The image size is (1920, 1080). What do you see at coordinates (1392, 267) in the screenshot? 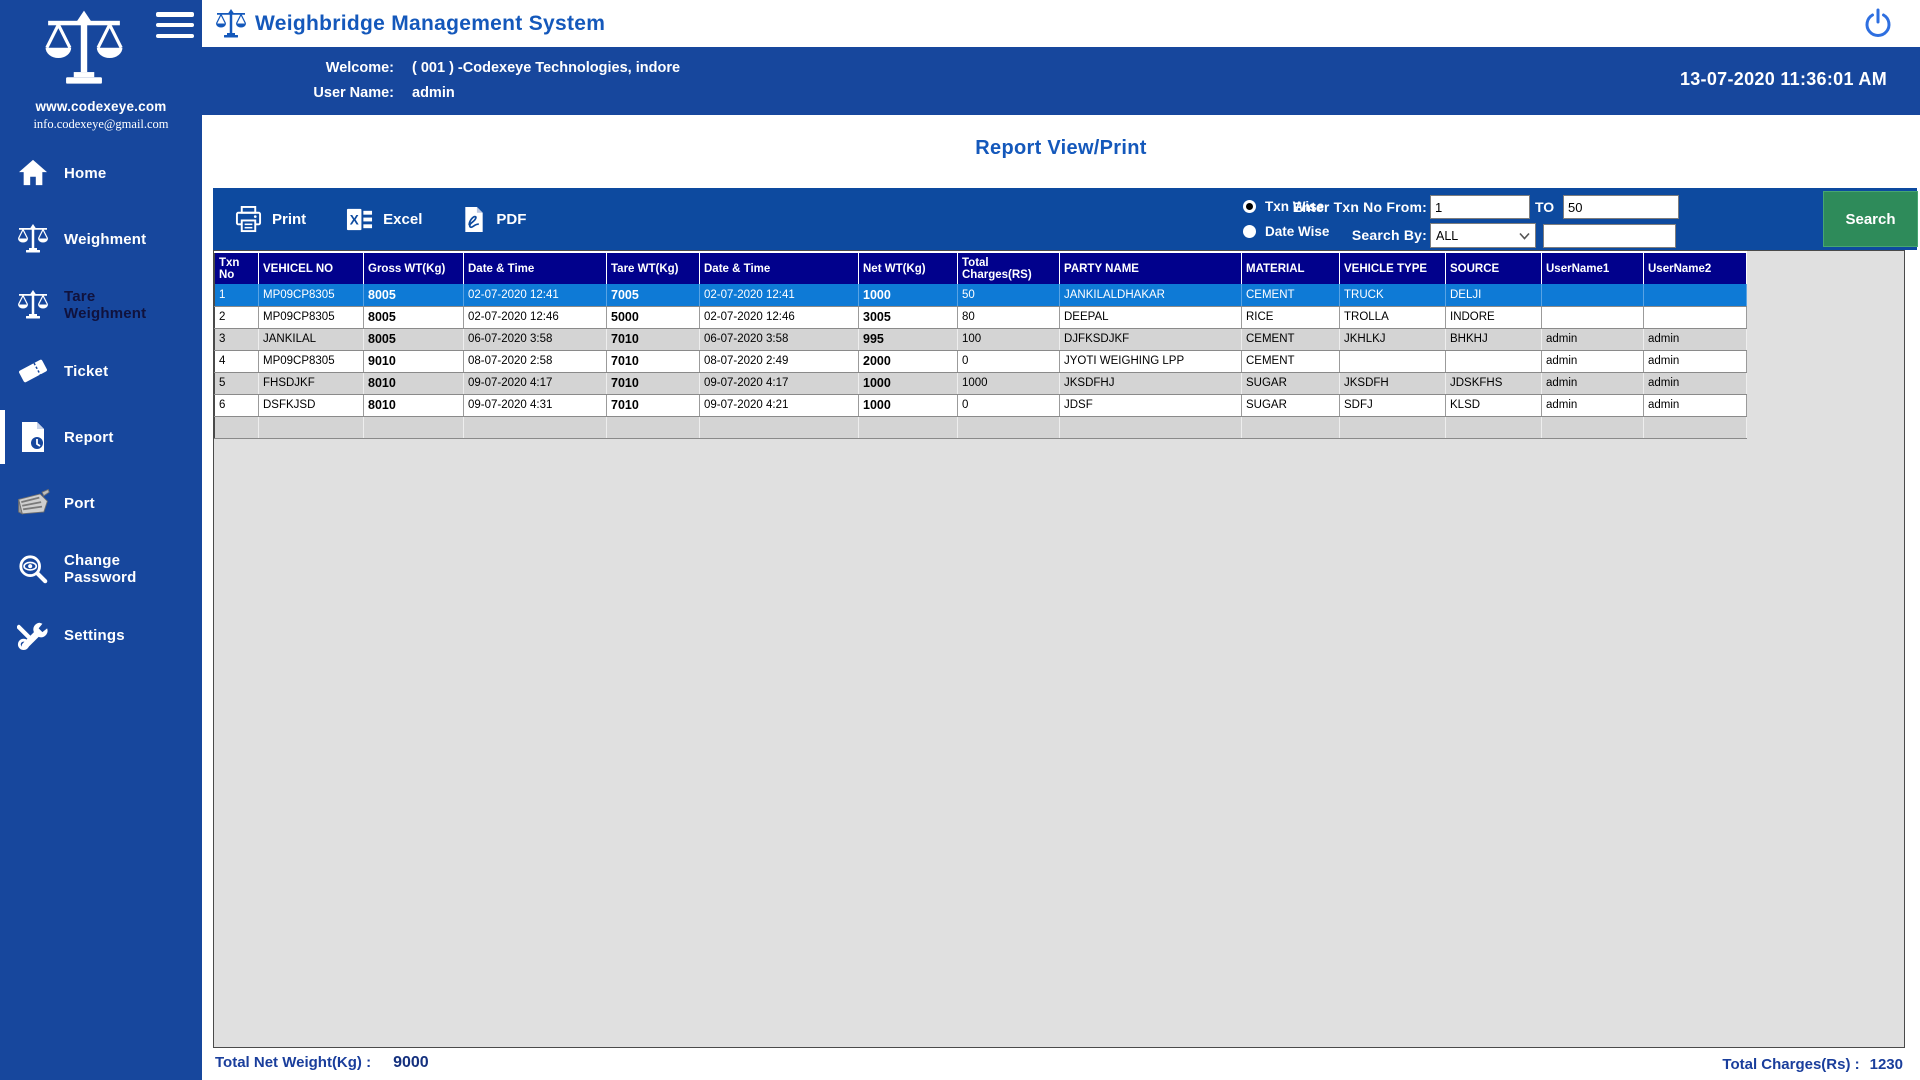
I see `column-header: VEHICLE TYPE` at bounding box center [1392, 267].